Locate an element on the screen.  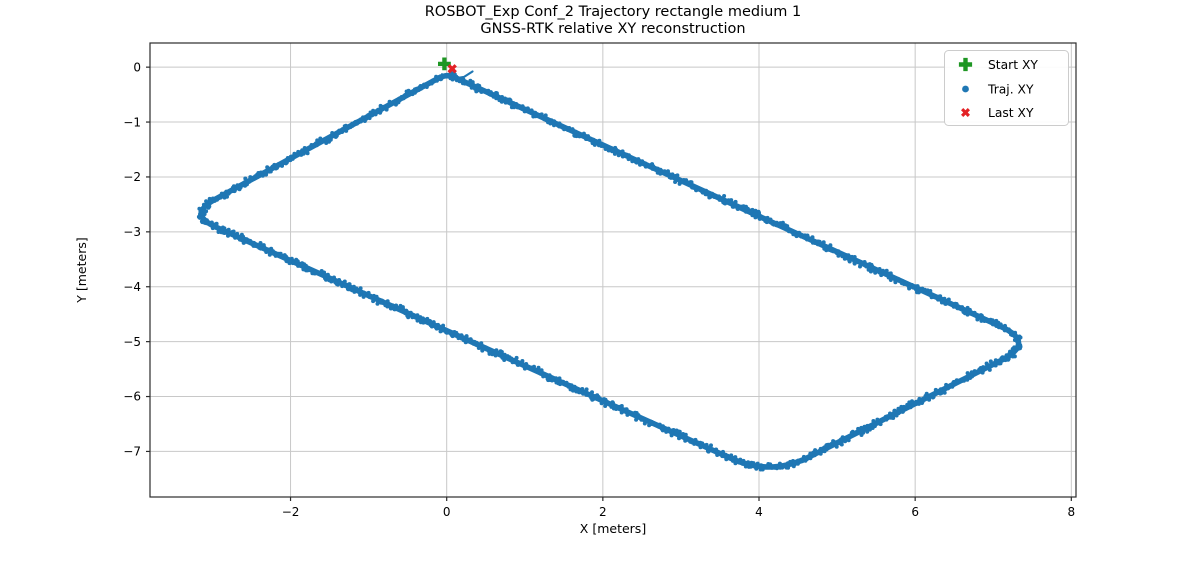
last-marker-x-icon is located at coordinates (452, 69).